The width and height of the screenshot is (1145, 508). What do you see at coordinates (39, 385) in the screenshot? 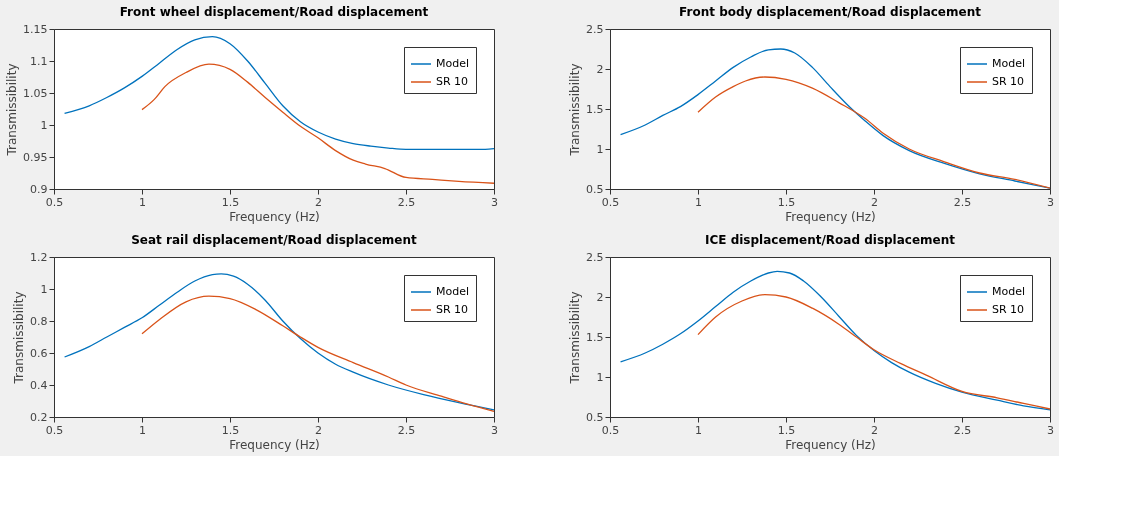
I see `y-tick-label: 0.4` at bounding box center [39, 385].